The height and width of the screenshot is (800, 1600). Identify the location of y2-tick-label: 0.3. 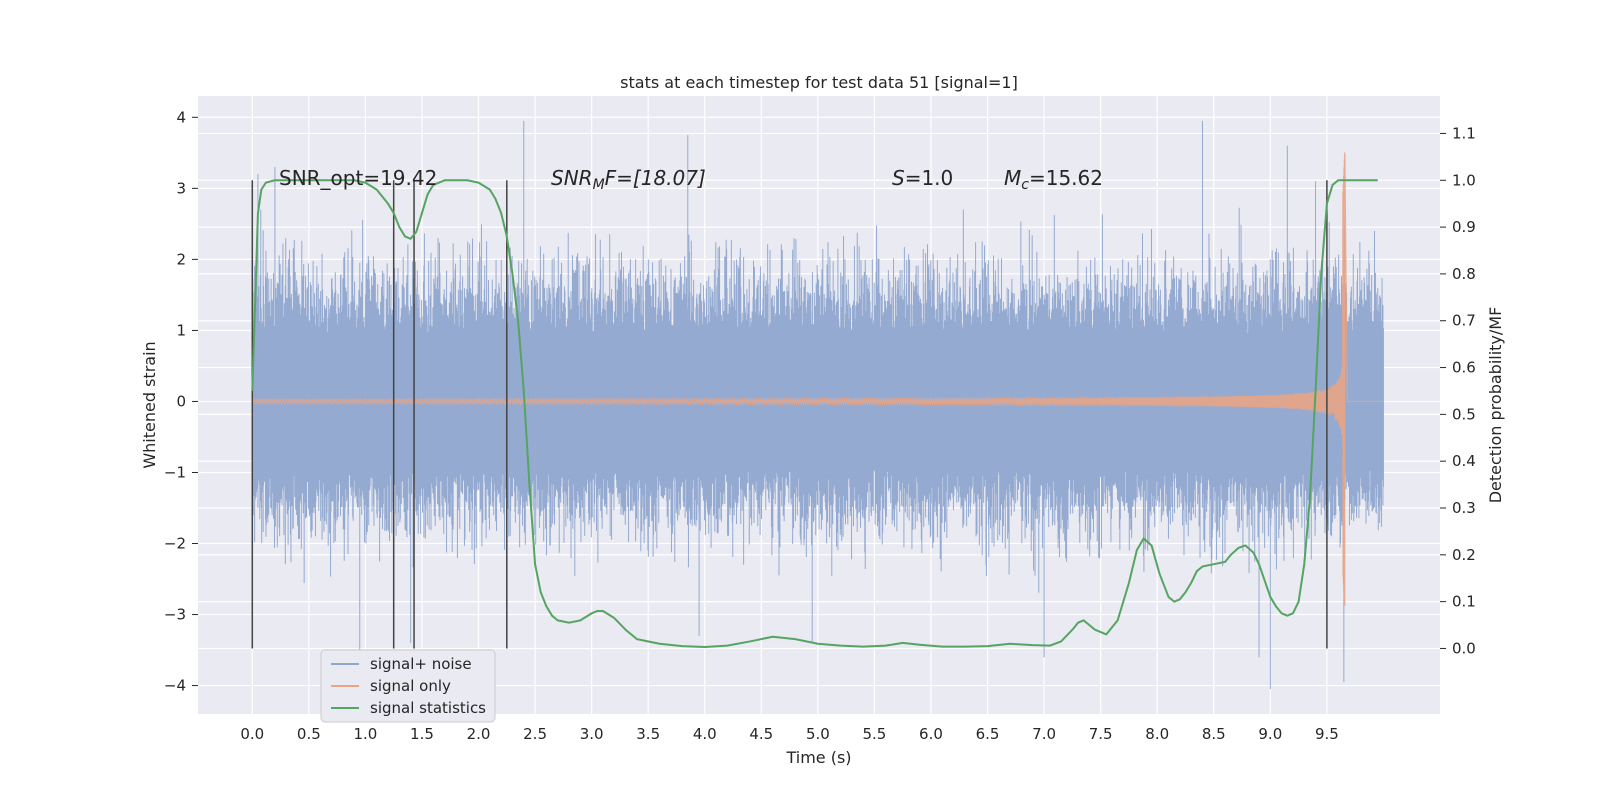
(1464, 508).